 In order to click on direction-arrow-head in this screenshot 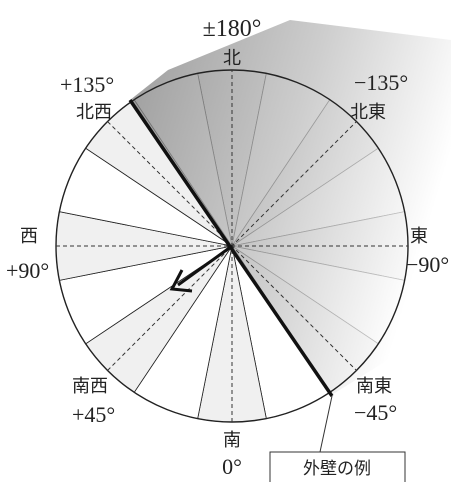, I will do `click(181, 281)`.